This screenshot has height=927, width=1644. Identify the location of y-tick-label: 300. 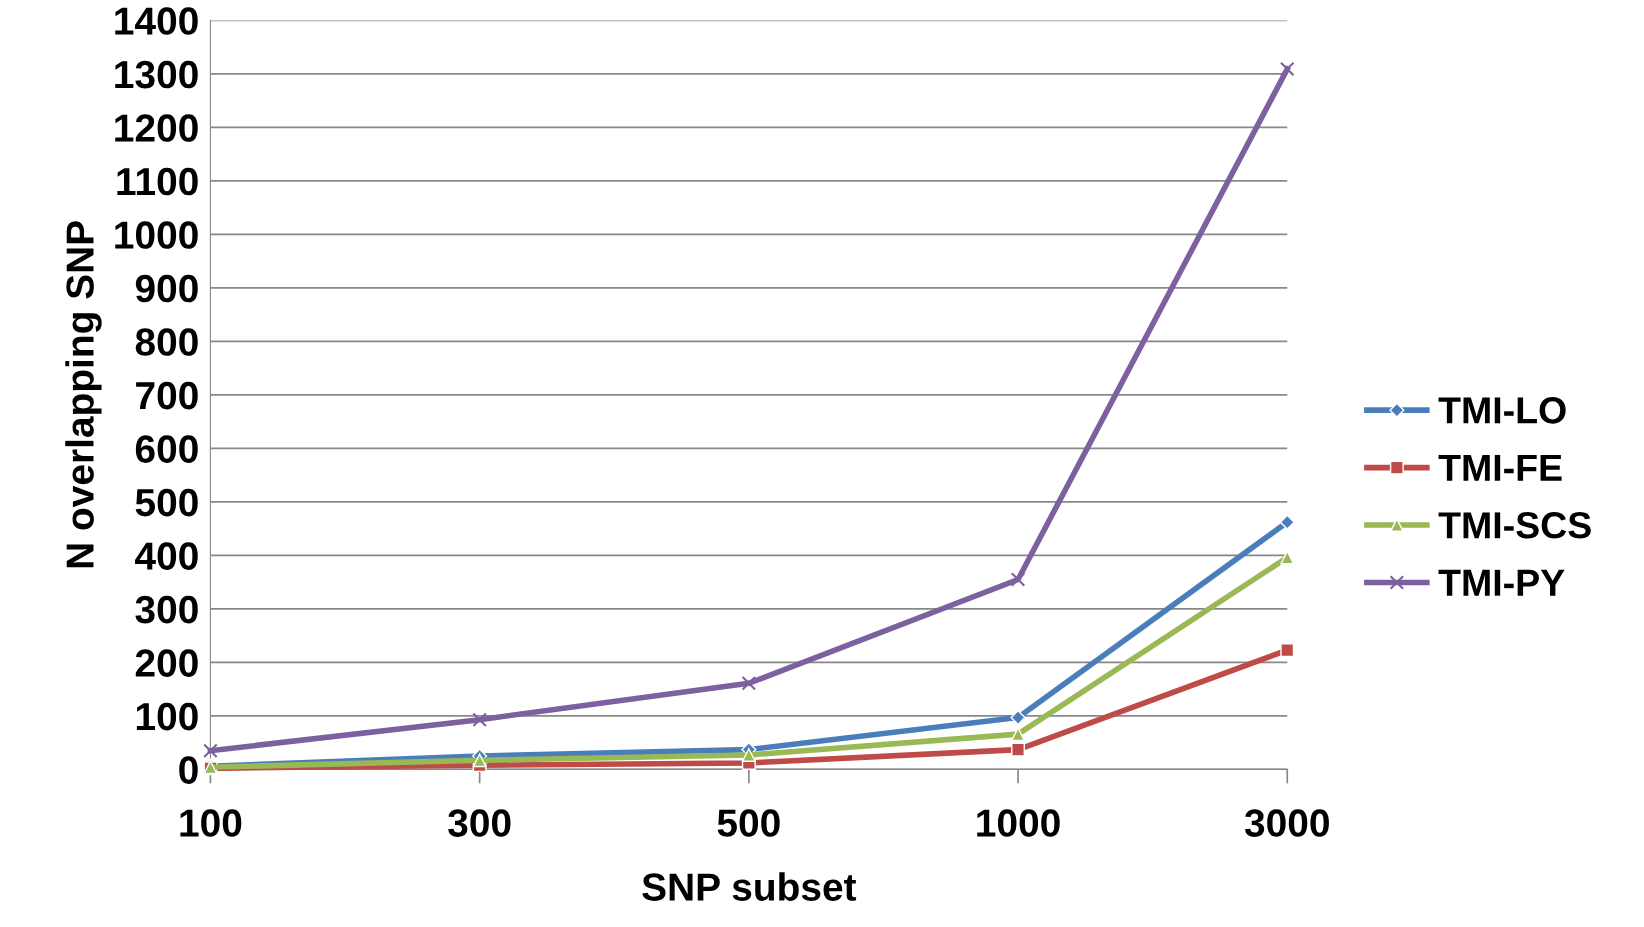
(166, 609).